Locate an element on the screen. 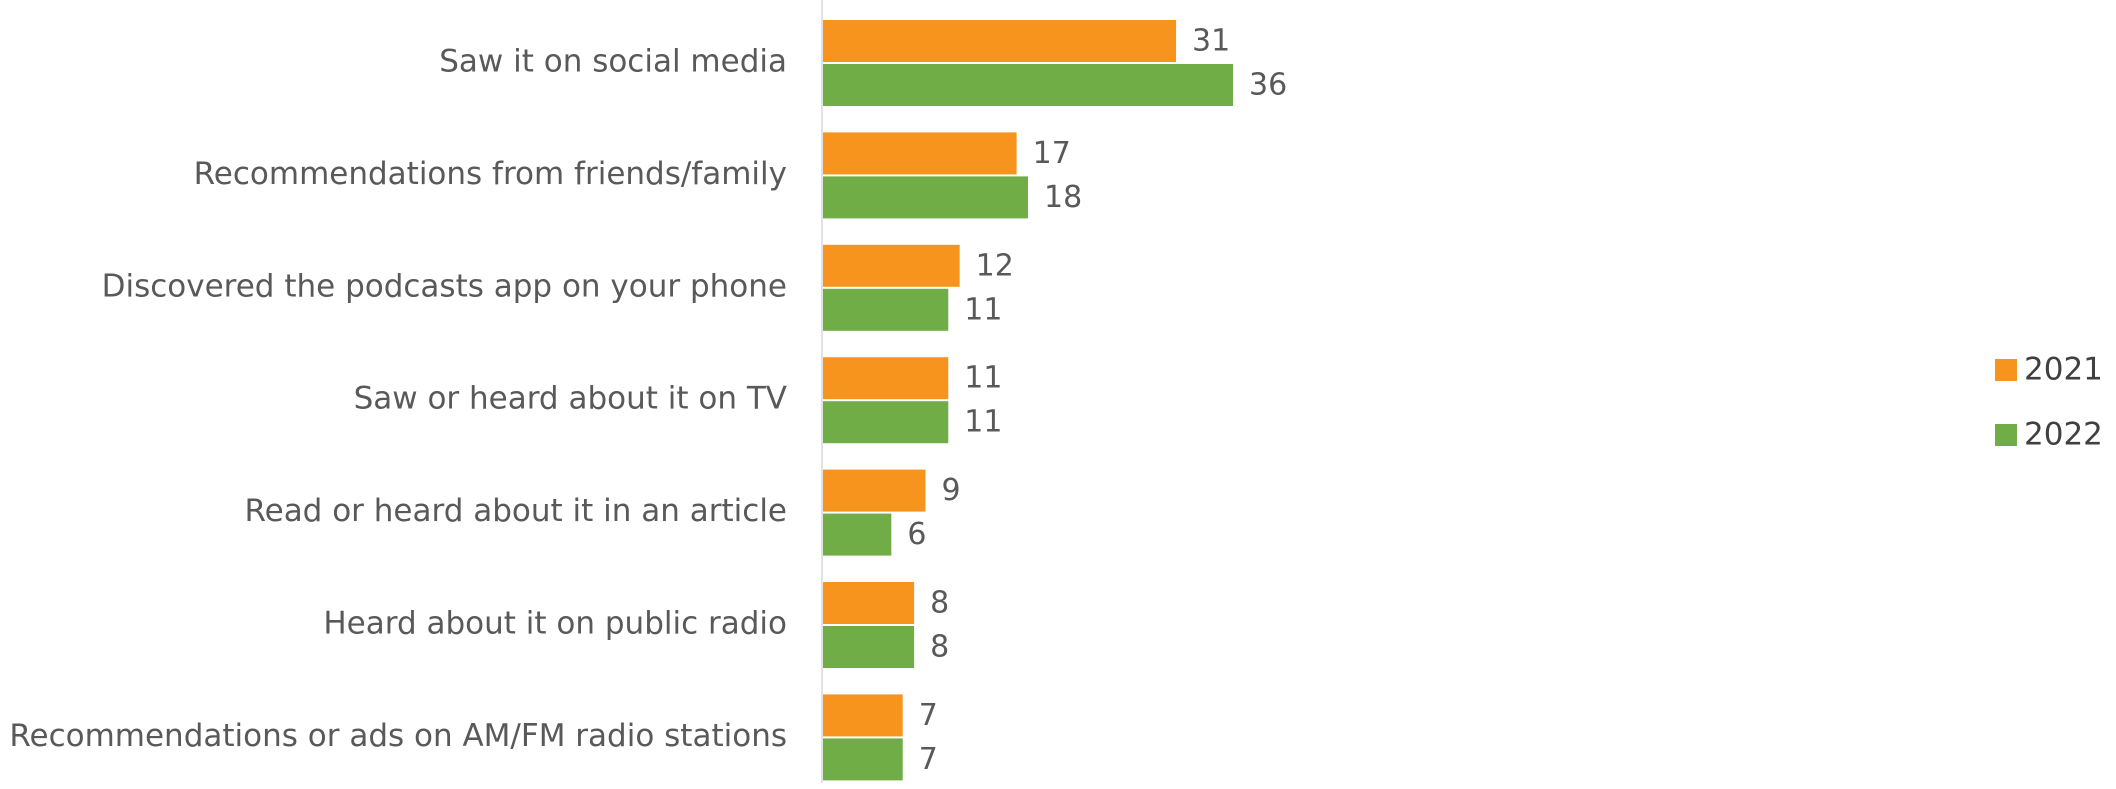  value-label: 9 is located at coordinates (951, 490).